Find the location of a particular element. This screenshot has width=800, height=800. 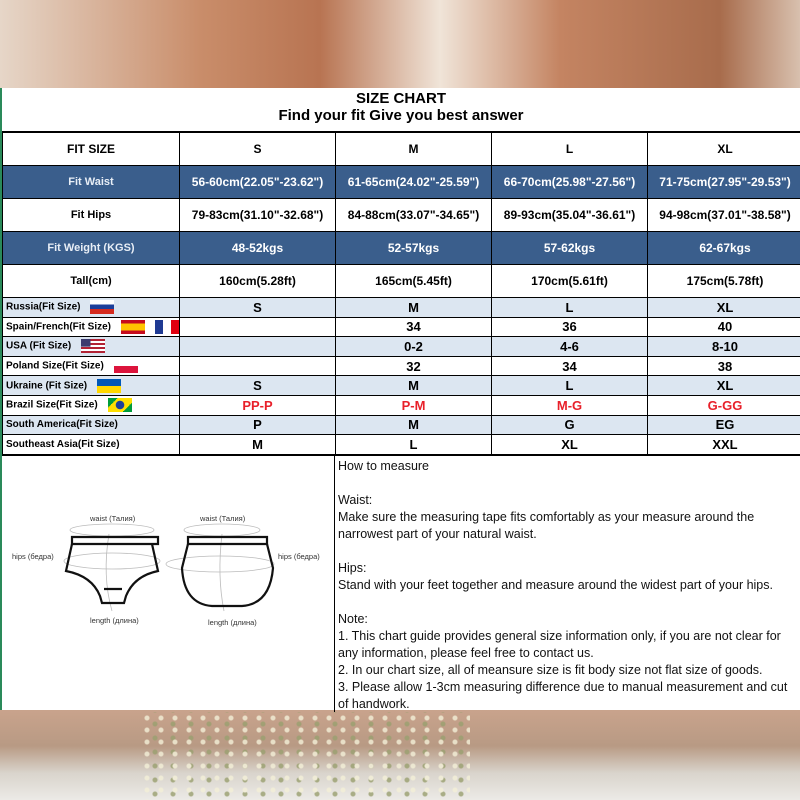

header-row: FIT SIZE S M L XL is located at coordinates (401, 149).